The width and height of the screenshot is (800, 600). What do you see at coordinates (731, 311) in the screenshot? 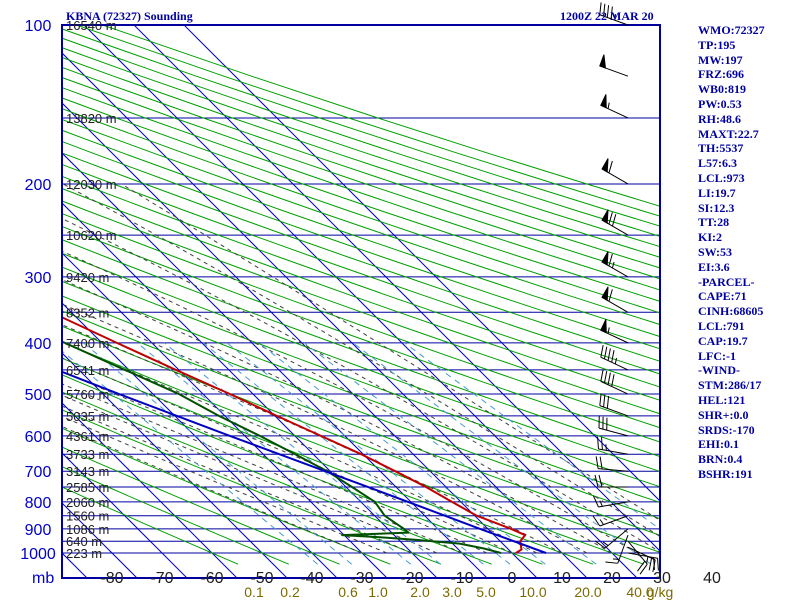
I see `index-item: CINH:68605` at bounding box center [731, 311].